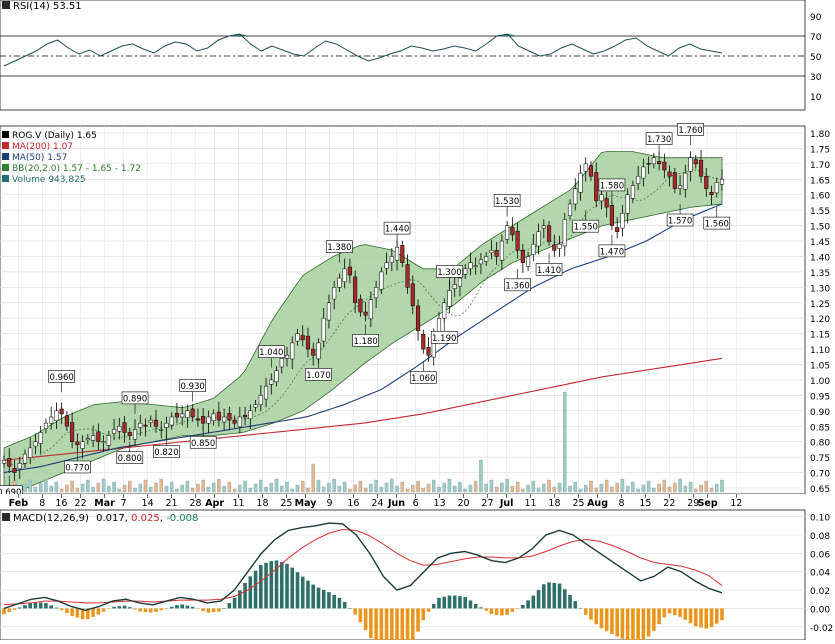 This screenshot has height=644, width=835. I want to click on price-tick-label: 1.00, so click(820, 382).